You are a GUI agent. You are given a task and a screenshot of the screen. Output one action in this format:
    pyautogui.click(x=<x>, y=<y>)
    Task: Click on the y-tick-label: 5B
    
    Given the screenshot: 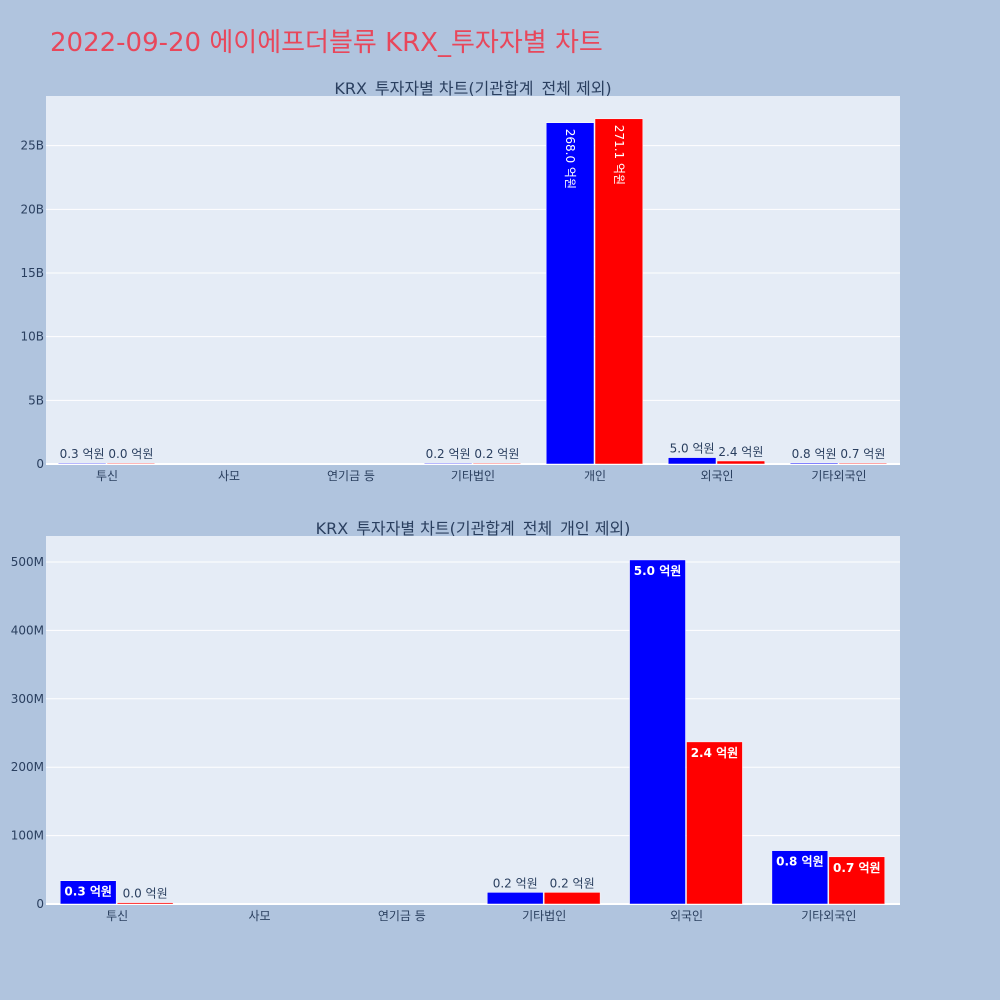 What is the action you would take?
    pyautogui.click(x=36, y=400)
    